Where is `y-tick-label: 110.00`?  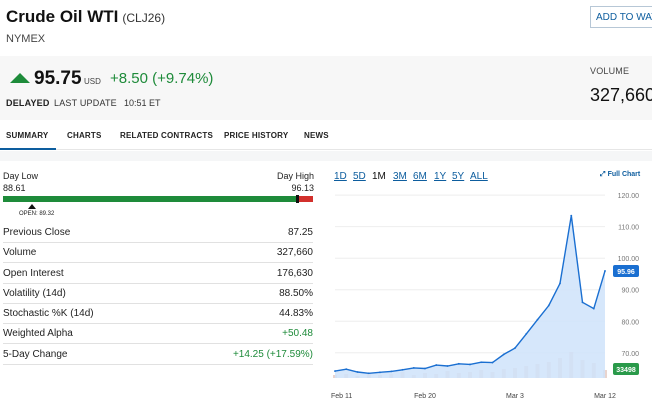 y-tick-label: 110.00 is located at coordinates (628, 228).